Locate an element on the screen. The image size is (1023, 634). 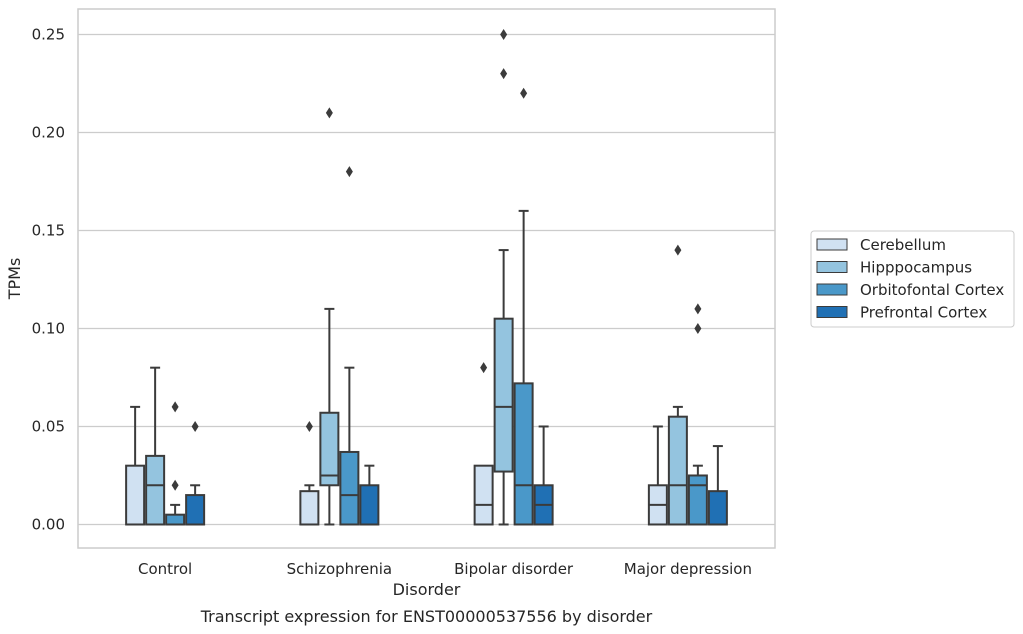
x-tick-label: Schizophrenia is located at coordinates (339, 569).